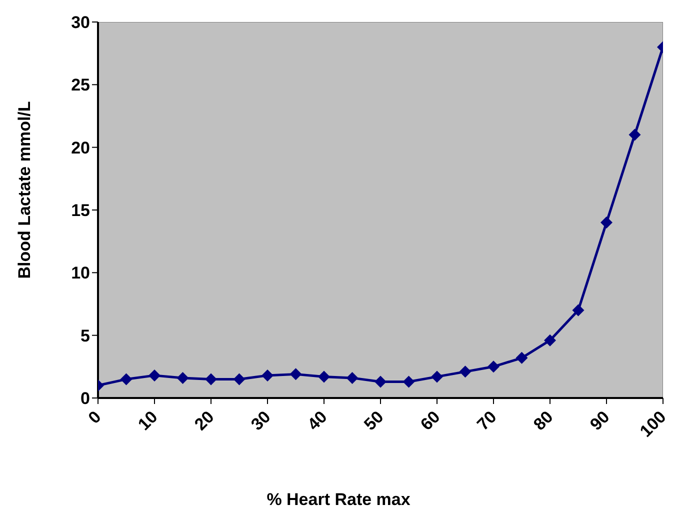 The height and width of the screenshot is (516, 677). I want to click on y-tick-label: 25, so click(80, 85).